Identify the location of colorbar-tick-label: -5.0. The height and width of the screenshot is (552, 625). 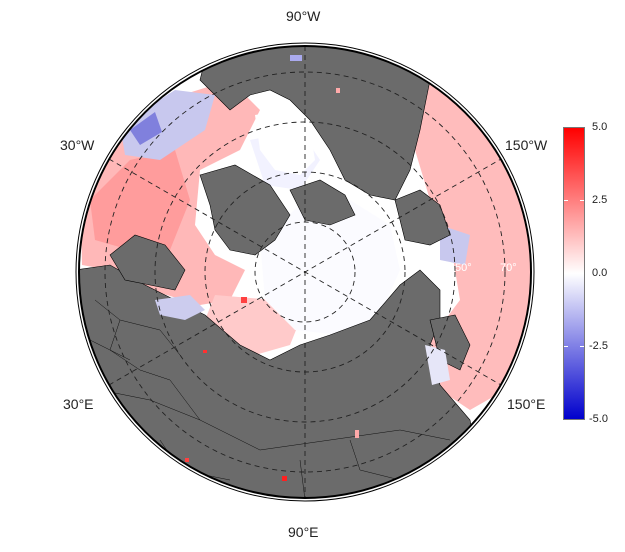
(598, 419).